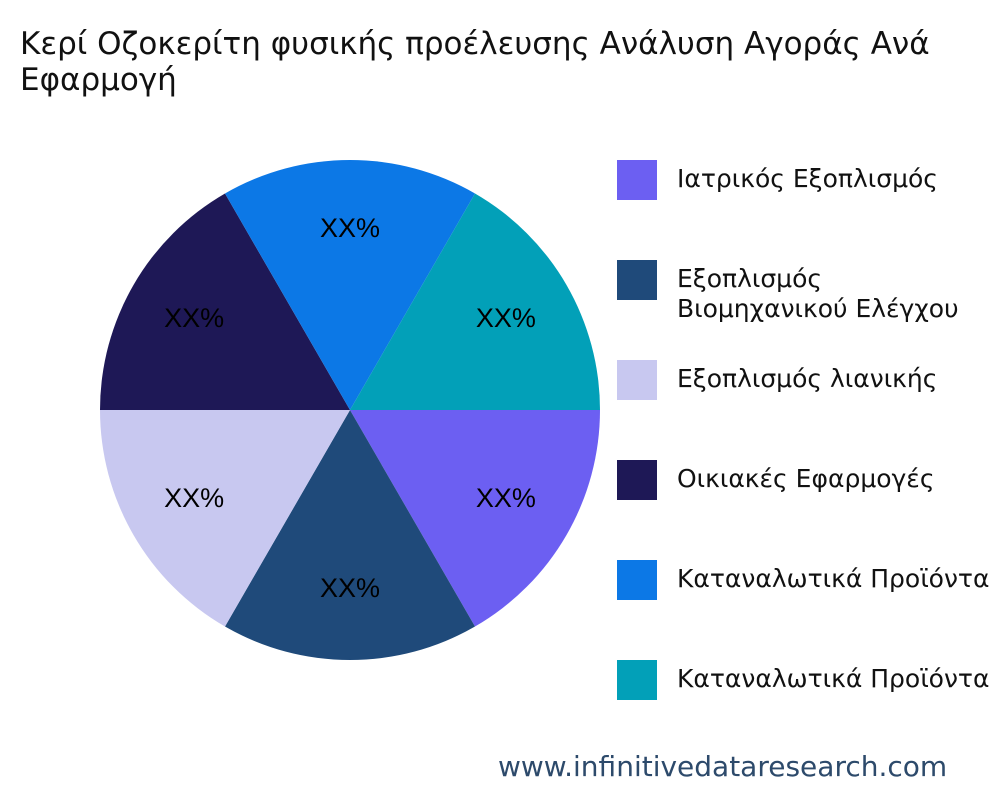 The width and height of the screenshot is (1000, 800). I want to click on legend-label: Εξοπλισμός Βιομηχανικού Ελέγχου, so click(818, 293).